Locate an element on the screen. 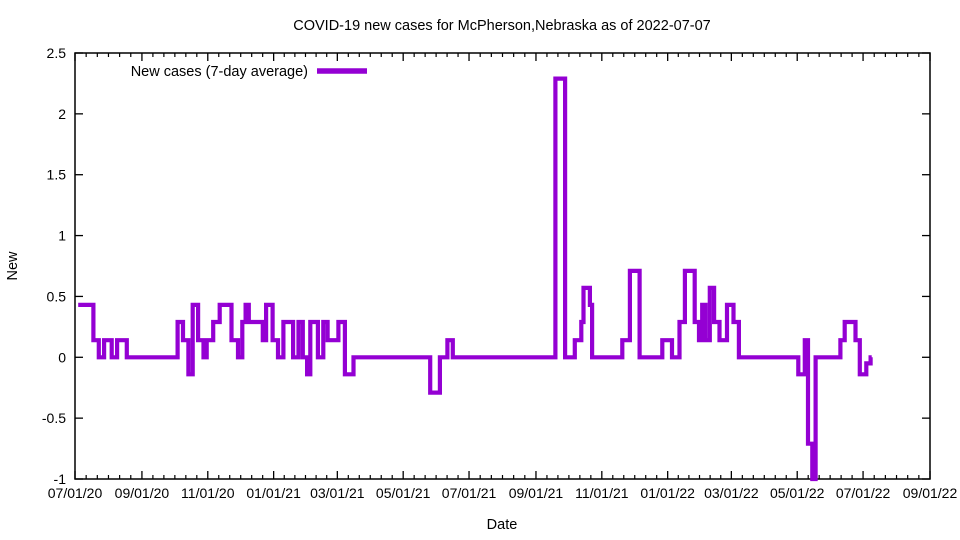 This screenshot has height=540, width=960. x-tick-label: 07/01/21 is located at coordinates (469, 493).